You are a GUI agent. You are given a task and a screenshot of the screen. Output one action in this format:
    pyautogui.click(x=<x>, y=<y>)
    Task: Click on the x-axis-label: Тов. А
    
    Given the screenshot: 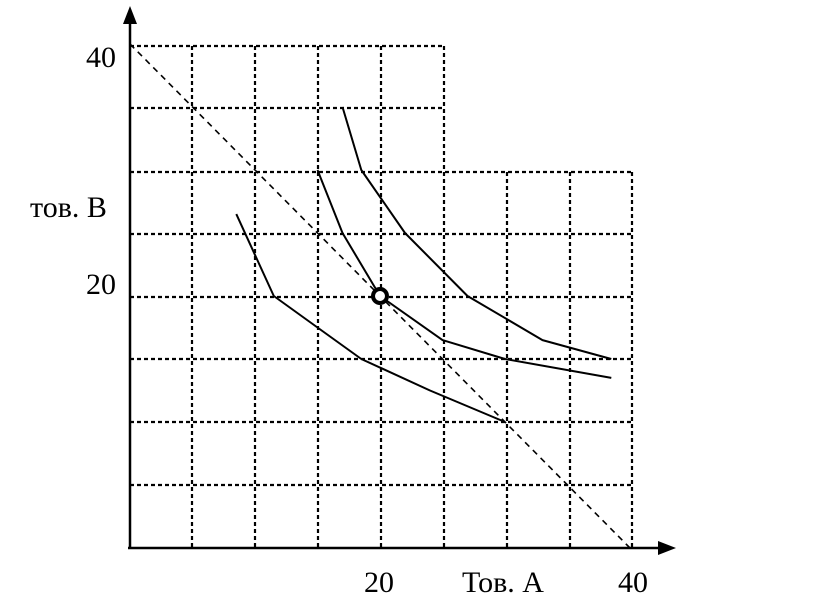 What is the action you would take?
    pyautogui.click(x=503, y=582)
    